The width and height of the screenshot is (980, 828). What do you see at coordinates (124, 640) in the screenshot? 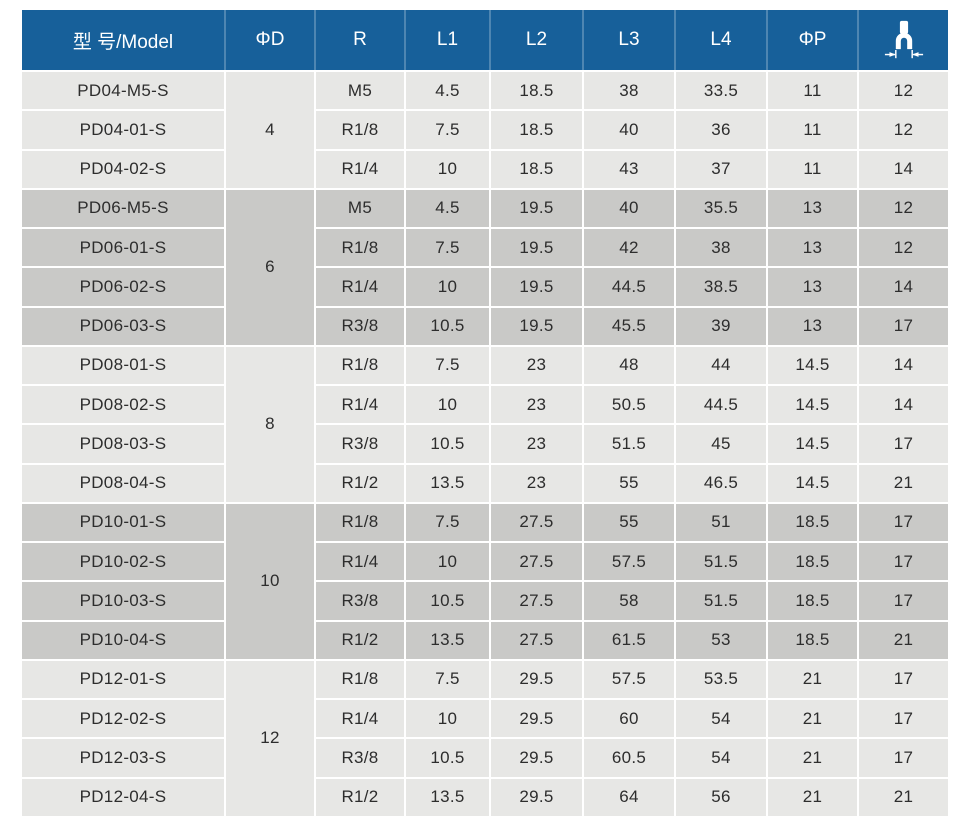
I see `model-cell: PD10-04-S` at bounding box center [124, 640].